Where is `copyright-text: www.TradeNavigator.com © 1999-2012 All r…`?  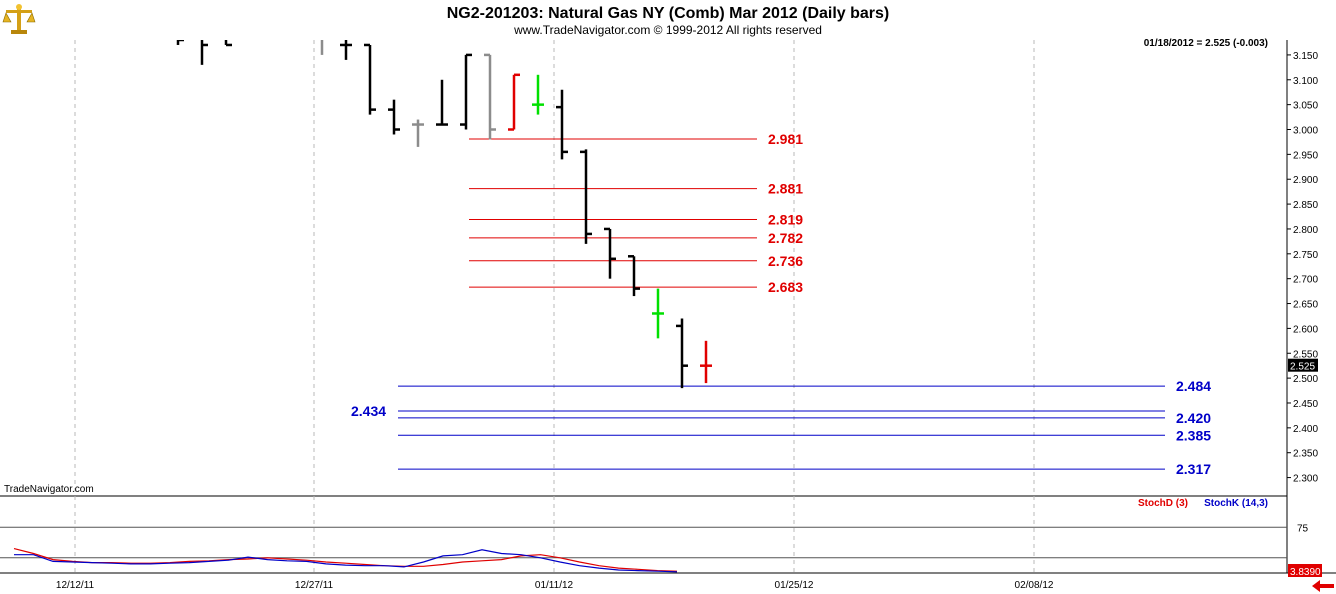 copyright-text: www.TradeNavigator.com © 1999-2012 All r… is located at coordinates (667, 30).